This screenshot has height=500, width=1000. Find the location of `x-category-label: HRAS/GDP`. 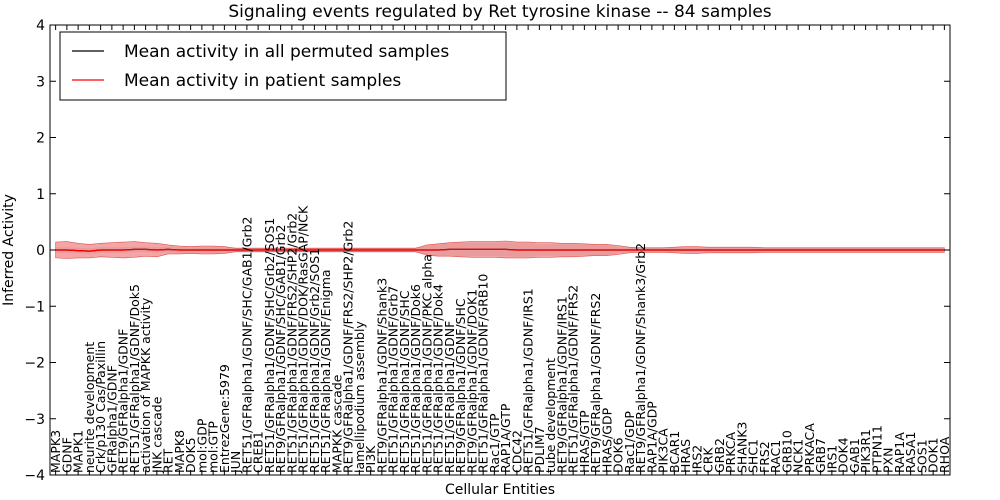

x-category-label: HRAS/GDP is located at coordinates (606, 440).